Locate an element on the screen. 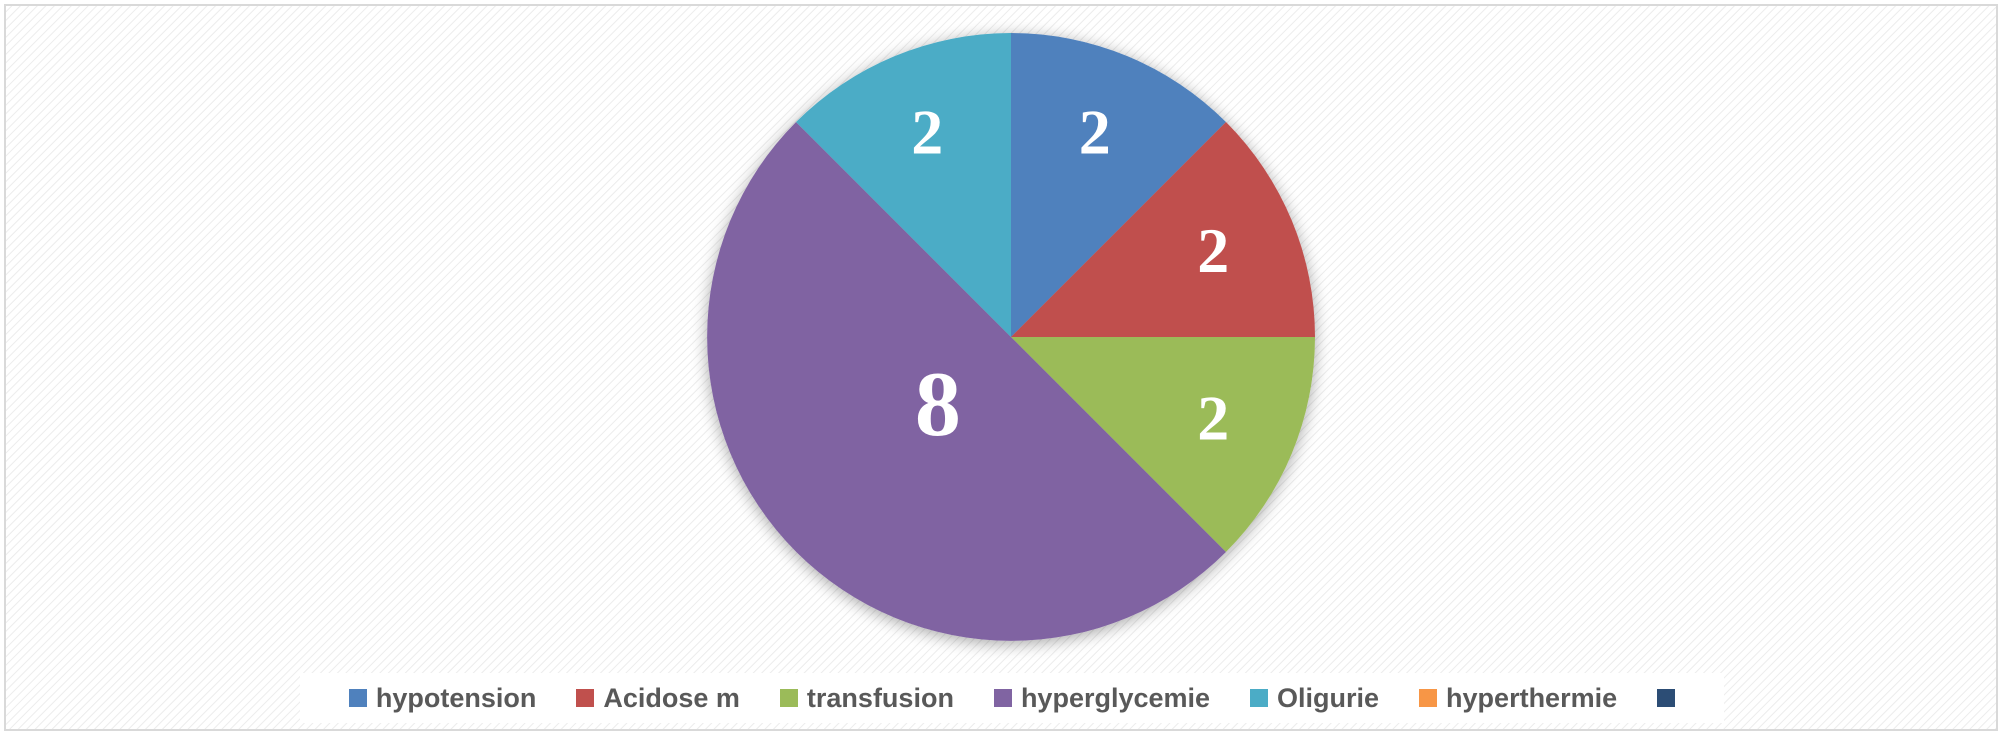  legend-item: Acidose m is located at coordinates (658, 698).